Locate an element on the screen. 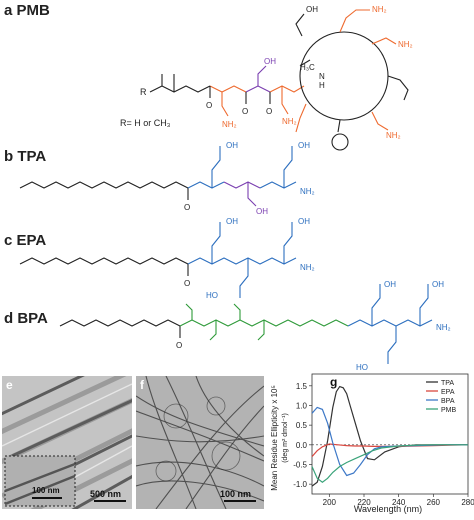 The height and width of the screenshot is (520, 474). y-tick-label: -0.5 is located at coordinates (300, 464).